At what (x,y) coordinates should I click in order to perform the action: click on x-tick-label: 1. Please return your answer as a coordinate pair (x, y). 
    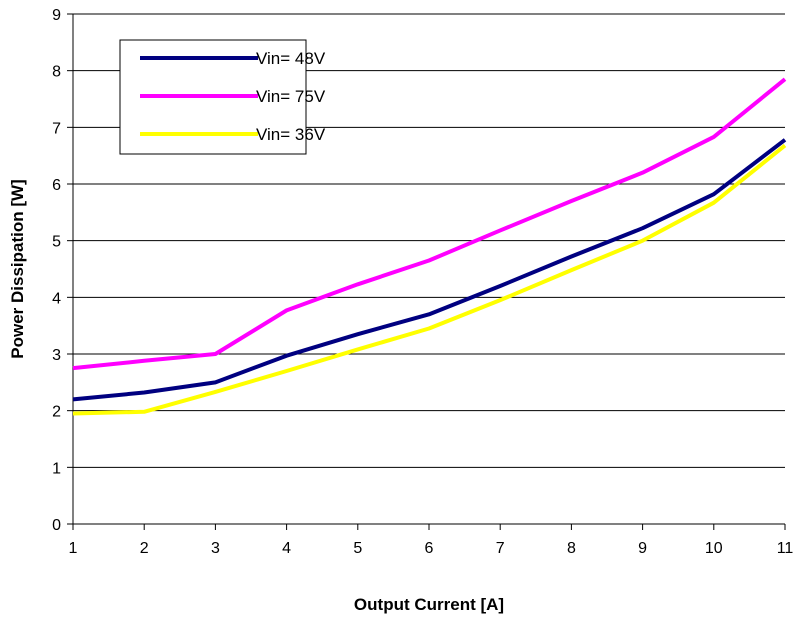
    Looking at the image, I should click on (73, 548).